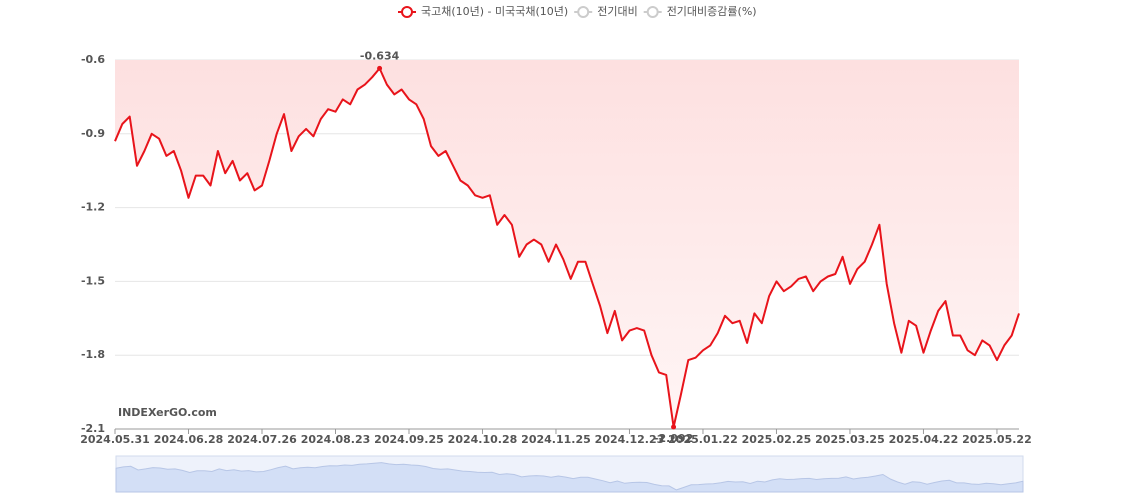  What do you see at coordinates (997, 439) in the screenshot?
I see `x-tick-label: 2025.05.22` at bounding box center [997, 439].